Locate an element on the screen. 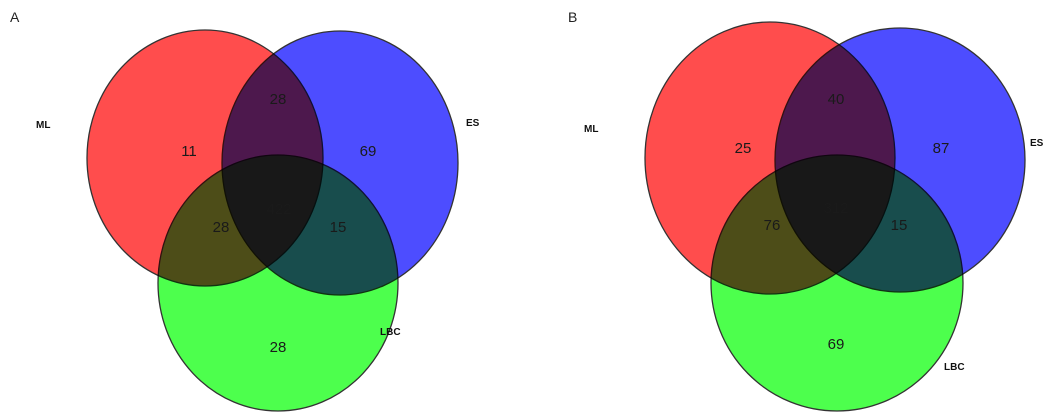 The height and width of the screenshot is (419, 1046). panel-a-count-ml-es: 28 is located at coordinates (278, 99).